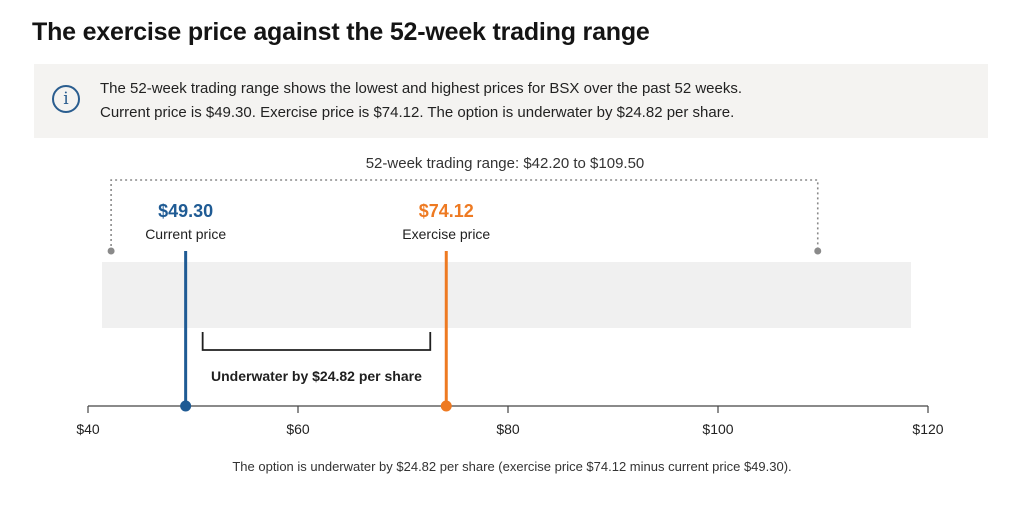 The width and height of the screenshot is (1024, 512). What do you see at coordinates (88, 429) in the screenshot?
I see `x-tick-label: $40` at bounding box center [88, 429].